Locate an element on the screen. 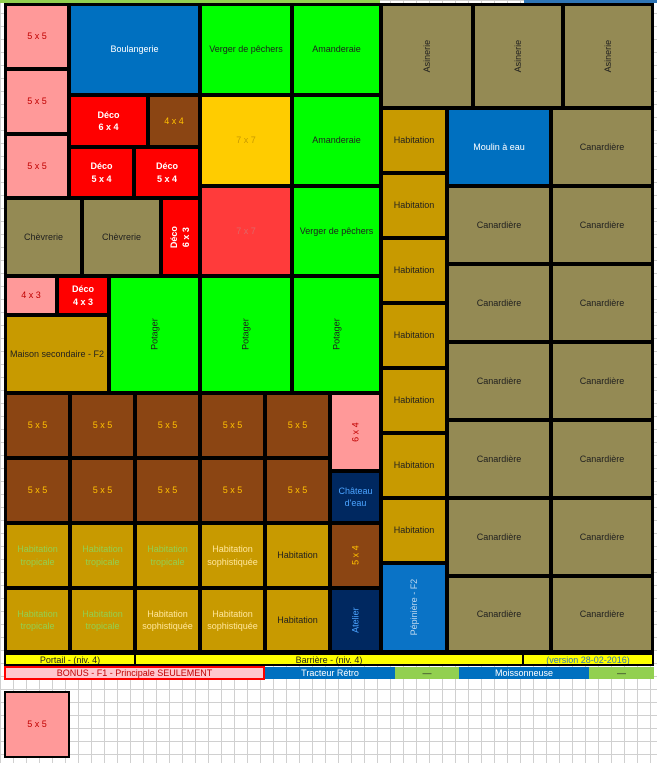 The image size is (657, 763). plot-habitation-tropicale-1: Habitation tropicale is located at coordinates (37, 555).